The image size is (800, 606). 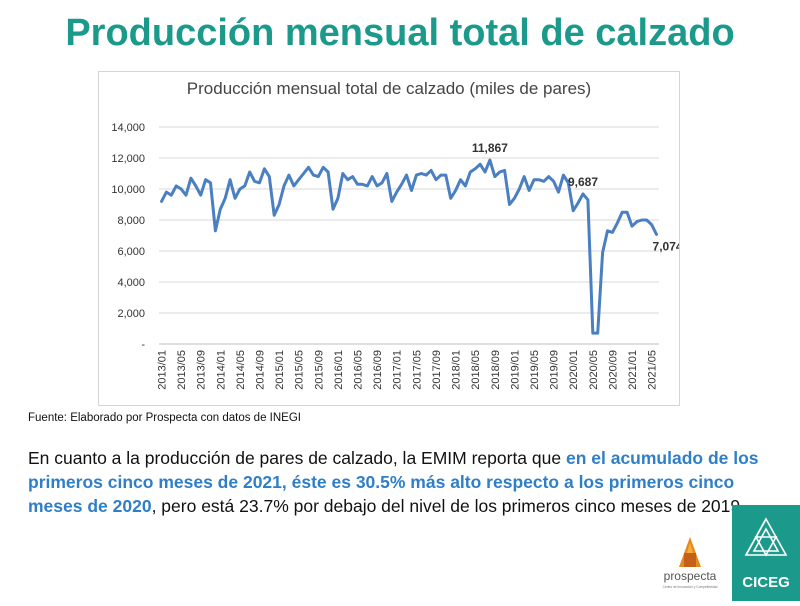 What do you see at coordinates (359, 370) in the screenshot?
I see `x-tick-label: 2016/05` at bounding box center [359, 370].